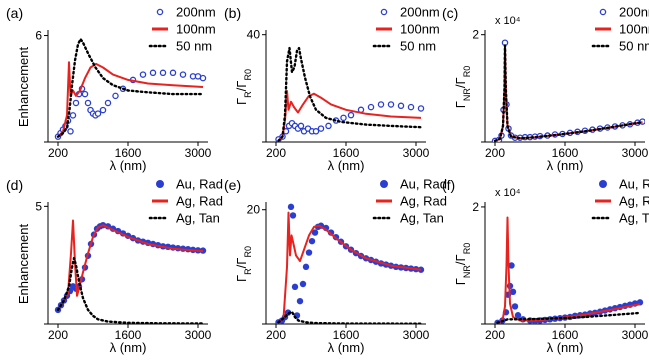  I want to click on legend-item: Ag, Tan, so click(620, 218).